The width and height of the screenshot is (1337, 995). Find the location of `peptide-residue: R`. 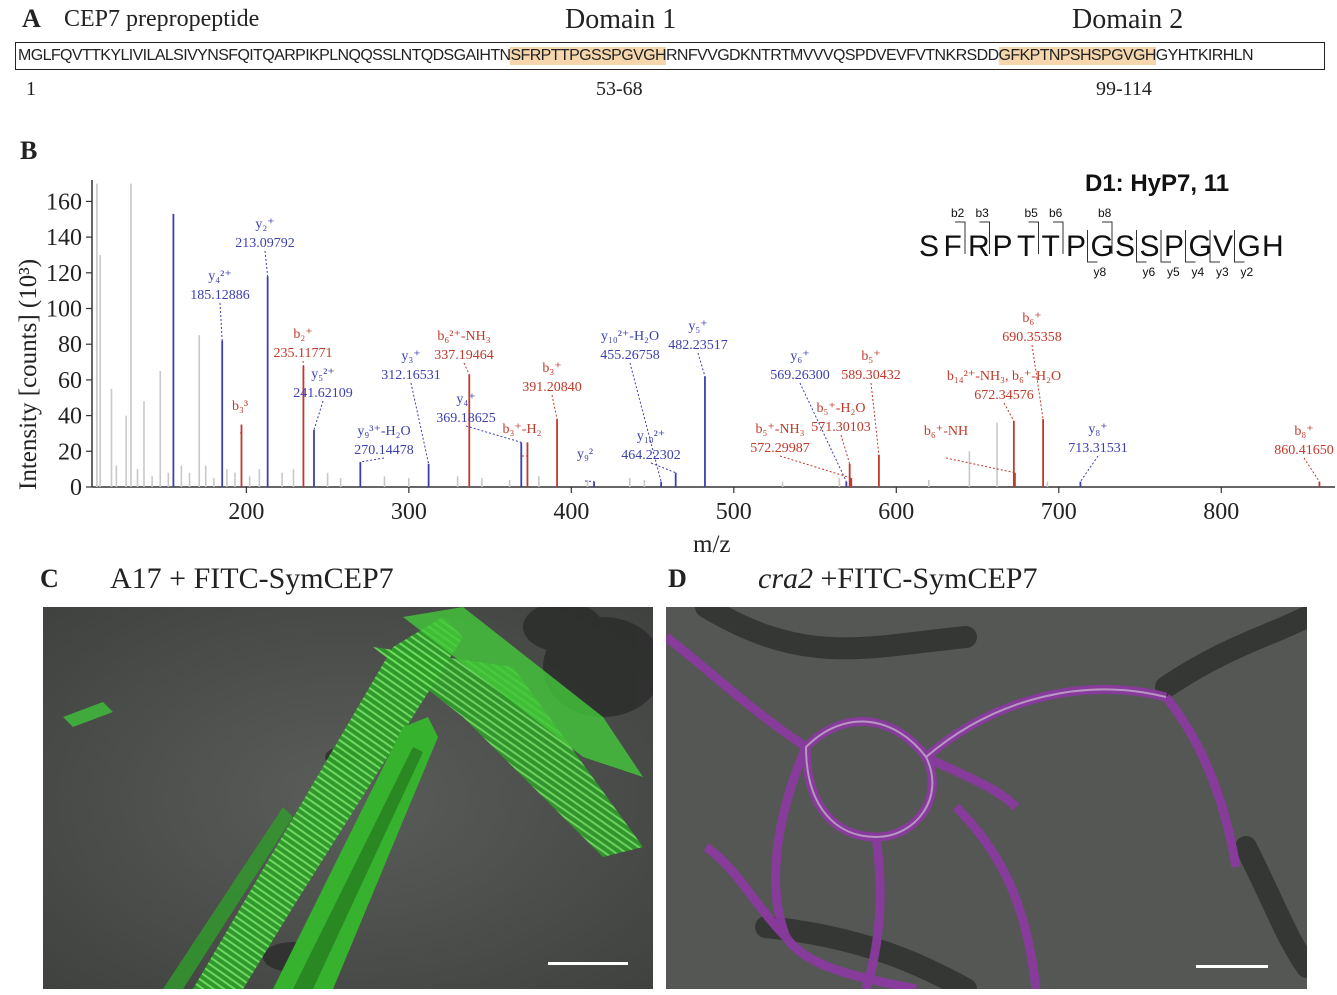

peptide-residue: R is located at coordinates (979, 246).